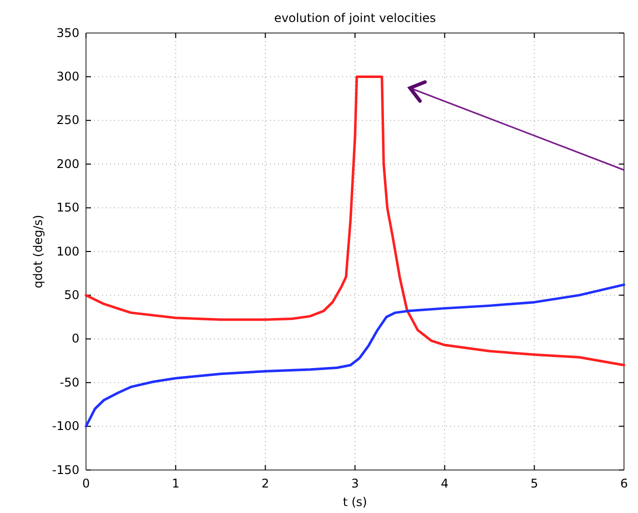 Image resolution: width=638 pixels, height=513 pixels. Describe the element at coordinates (66, 426) in the screenshot. I see `y-tick-label: -100` at that location.